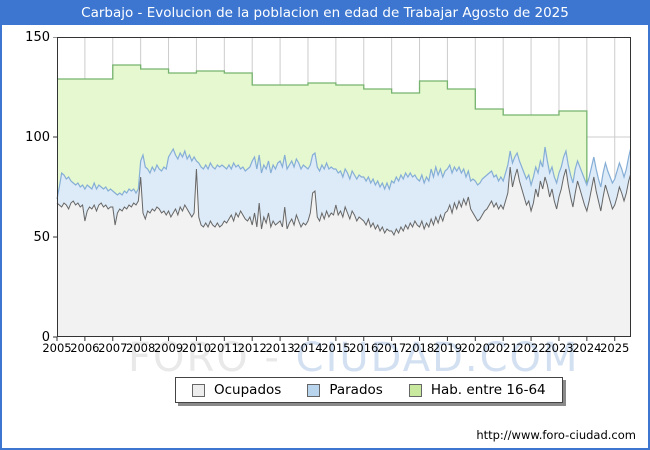 This screenshot has height=450, width=650. I want to click on y-tick-label: 50, so click(41, 237).